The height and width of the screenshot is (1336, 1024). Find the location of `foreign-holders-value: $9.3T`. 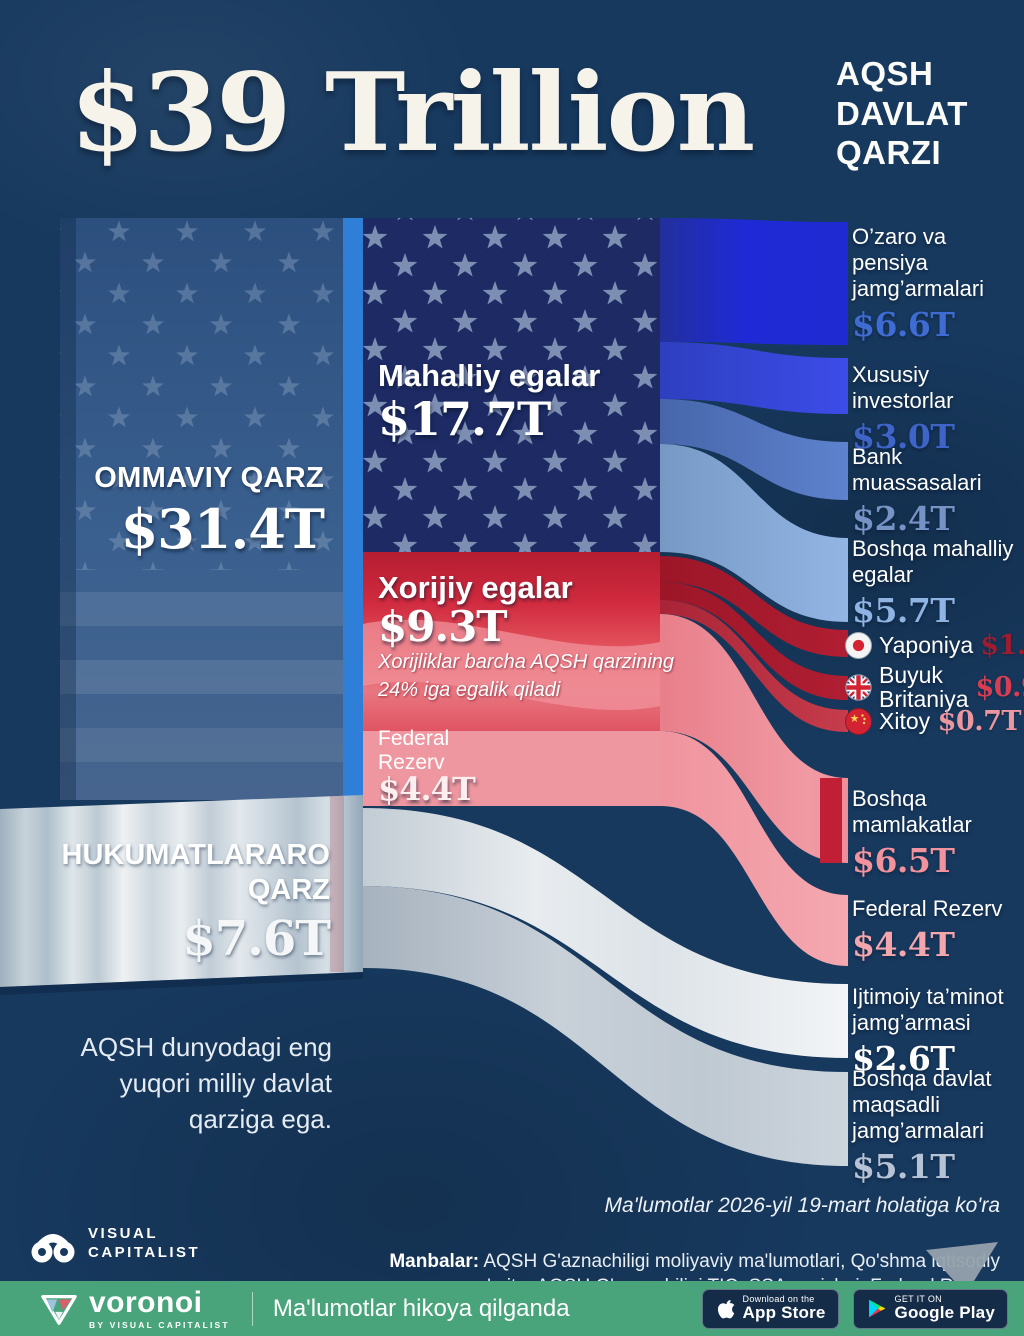

foreign-holders-value: $9.3T is located at coordinates (443, 626).